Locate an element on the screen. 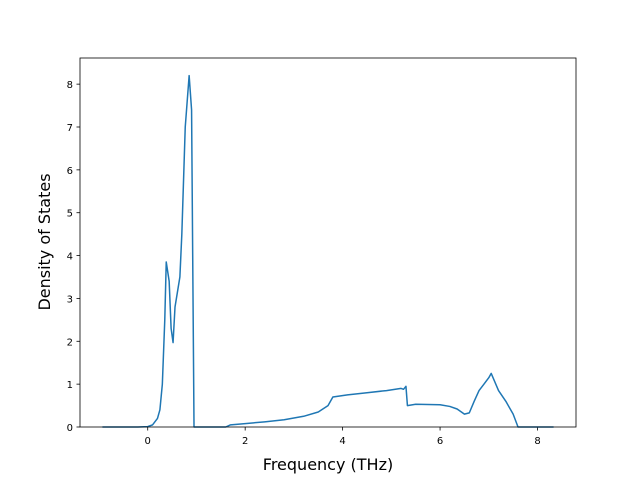 The image size is (640, 480). x-tick-label: 2 is located at coordinates (245, 441).